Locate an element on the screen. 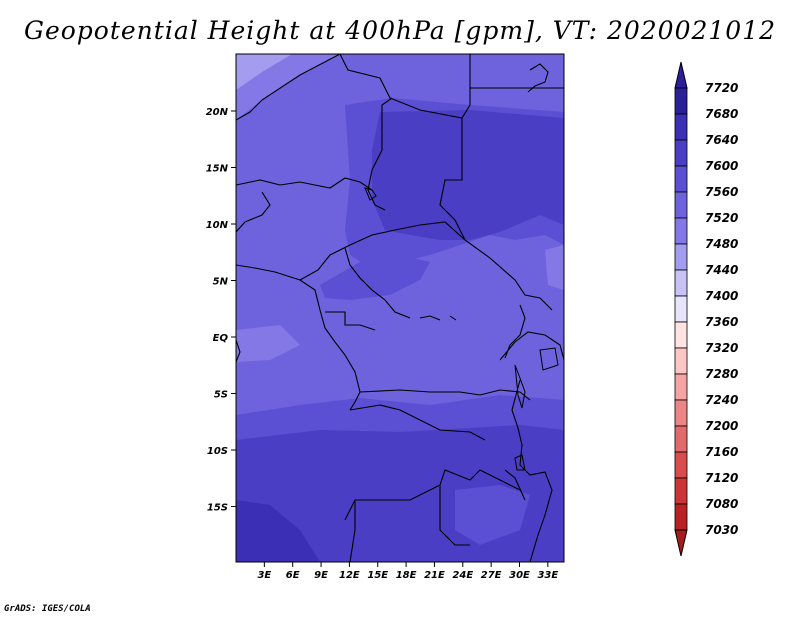 Image resolution: width=800 pixels, height=618 pixels. colorbar-label: 7720 is located at coordinates (721, 88).